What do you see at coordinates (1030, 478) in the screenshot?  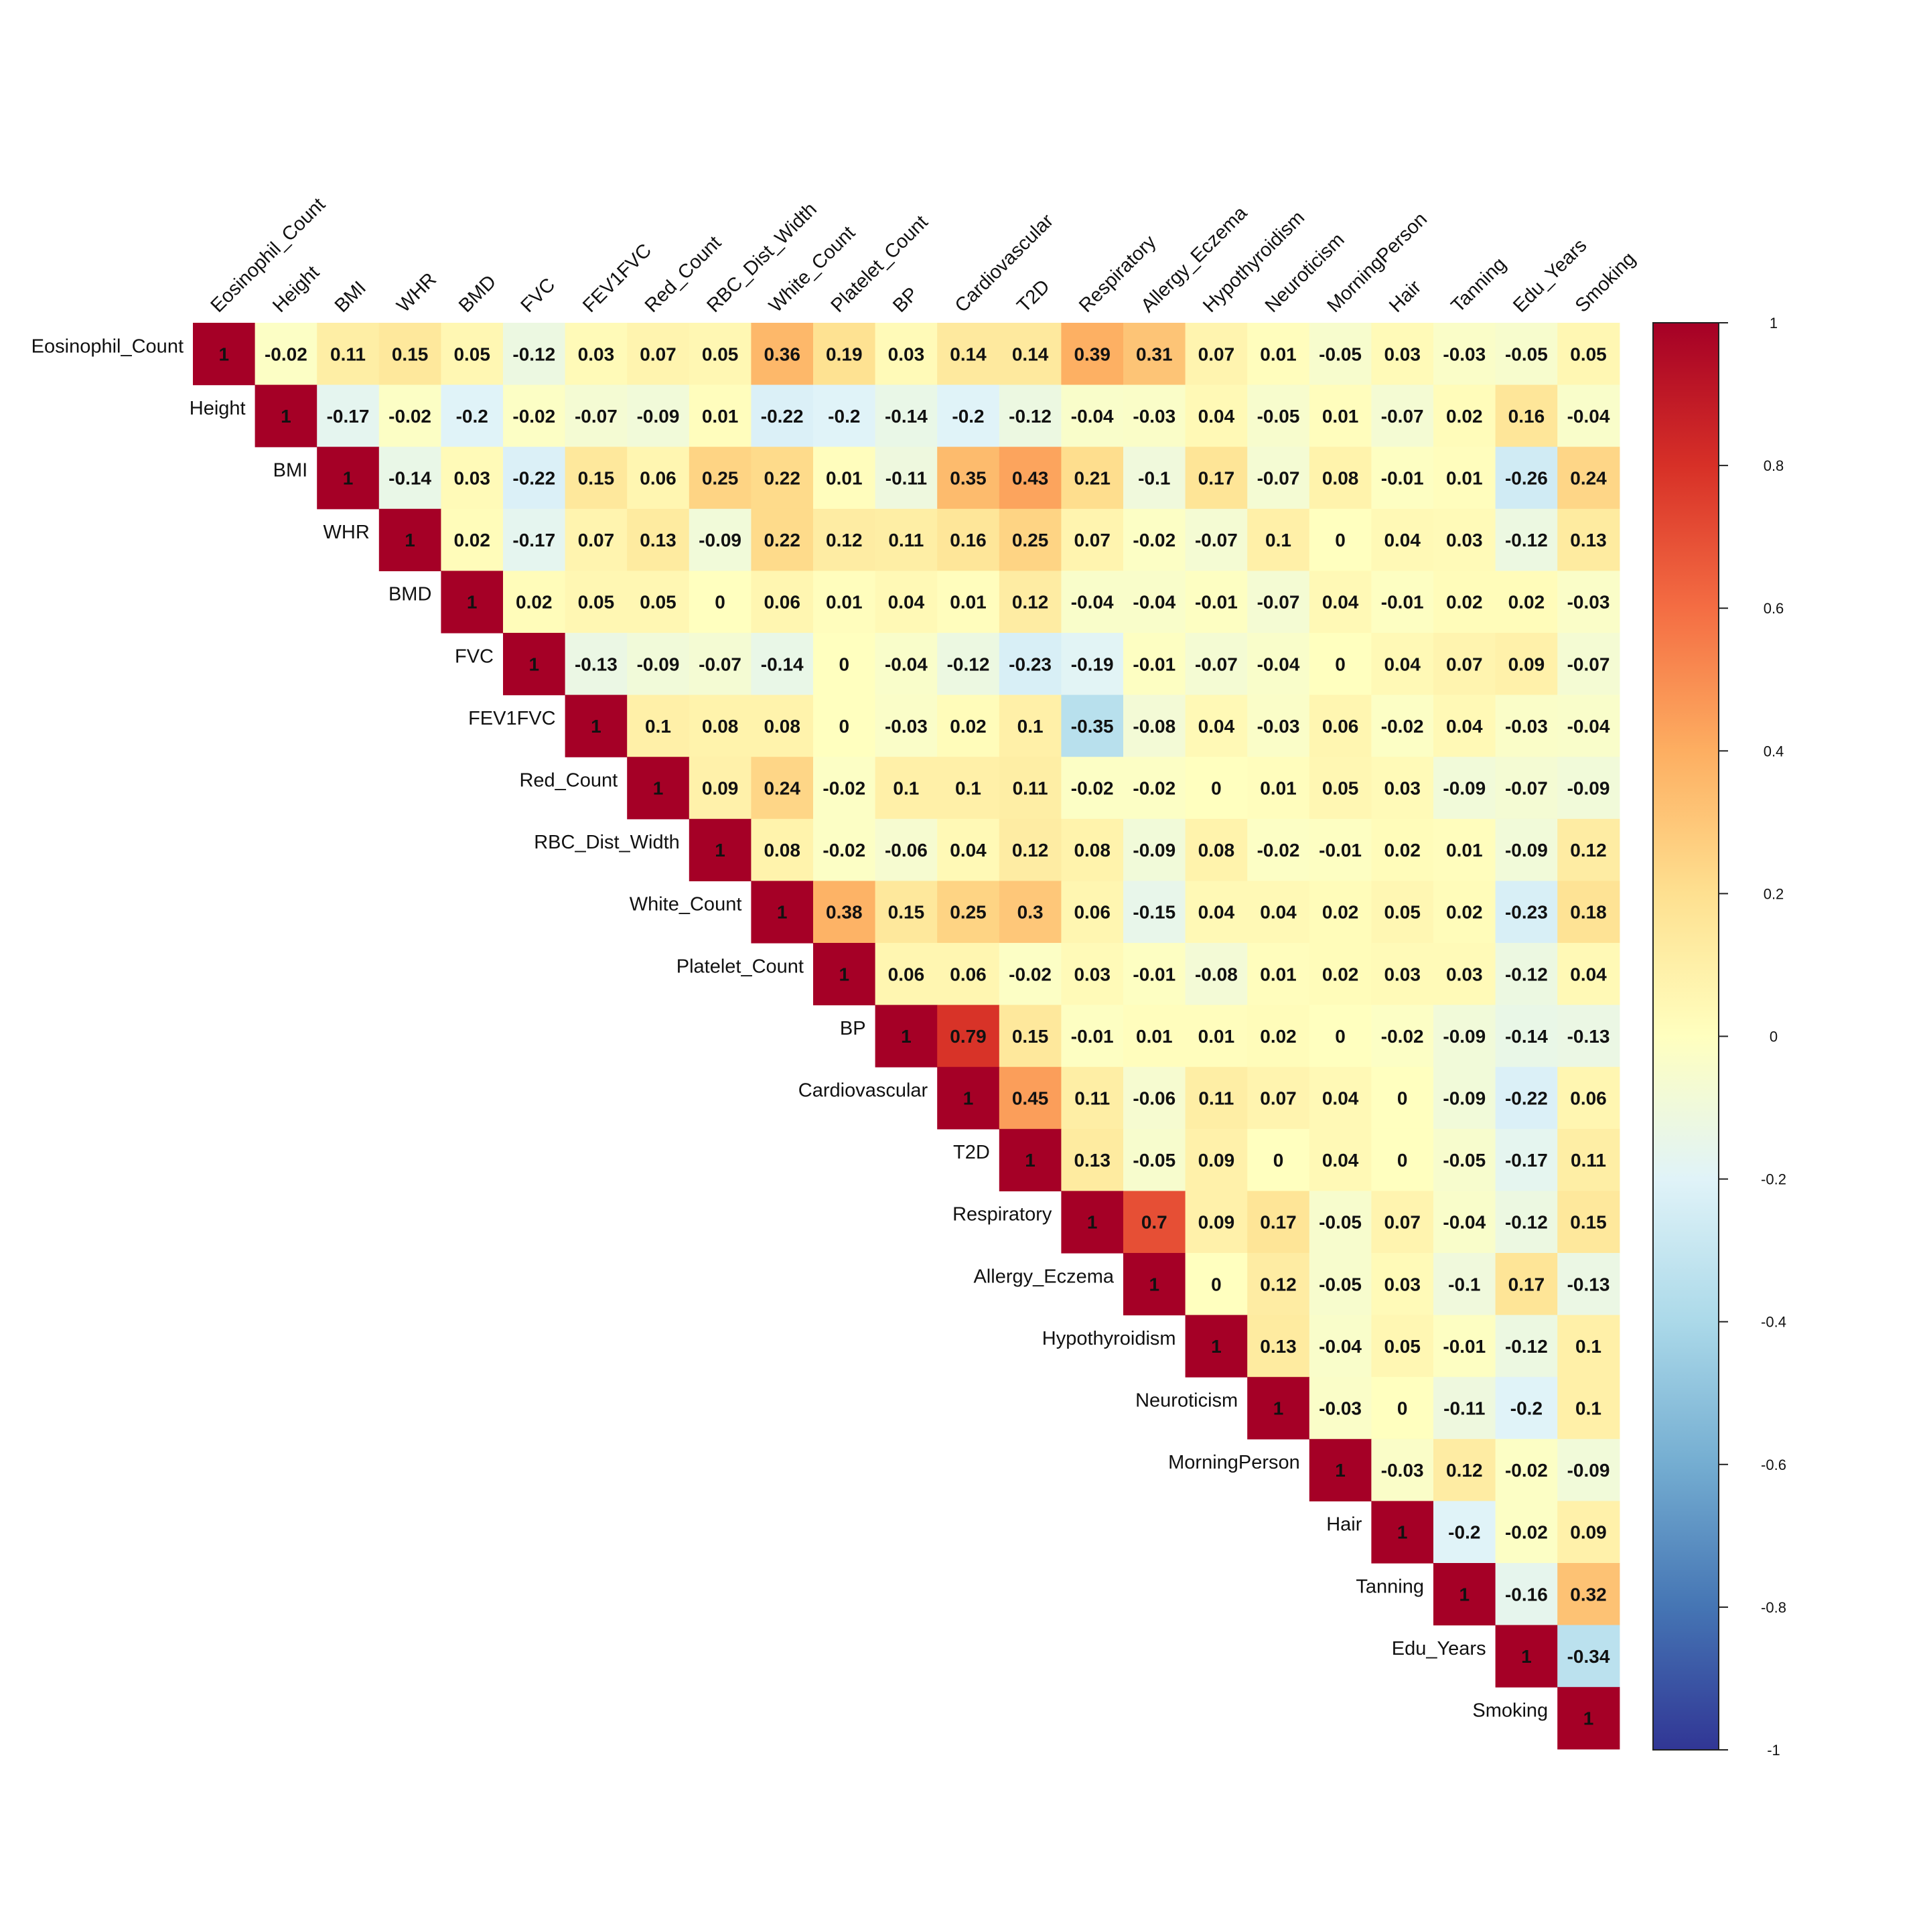 I see `cell-BMI-T2D` at bounding box center [1030, 478].